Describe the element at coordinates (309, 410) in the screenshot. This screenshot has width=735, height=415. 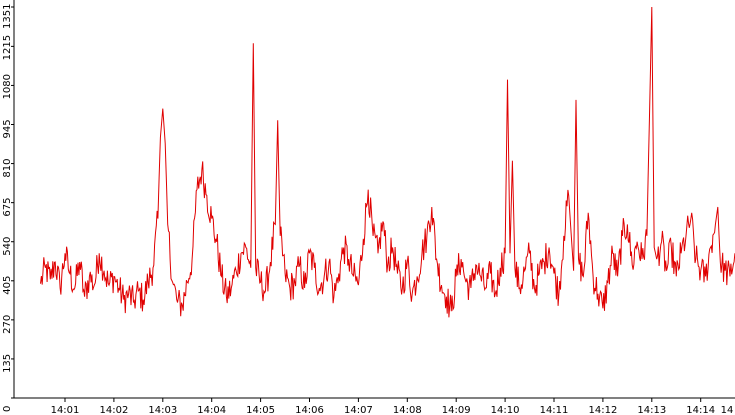
I see `x-tick-label: 14:06` at that location.